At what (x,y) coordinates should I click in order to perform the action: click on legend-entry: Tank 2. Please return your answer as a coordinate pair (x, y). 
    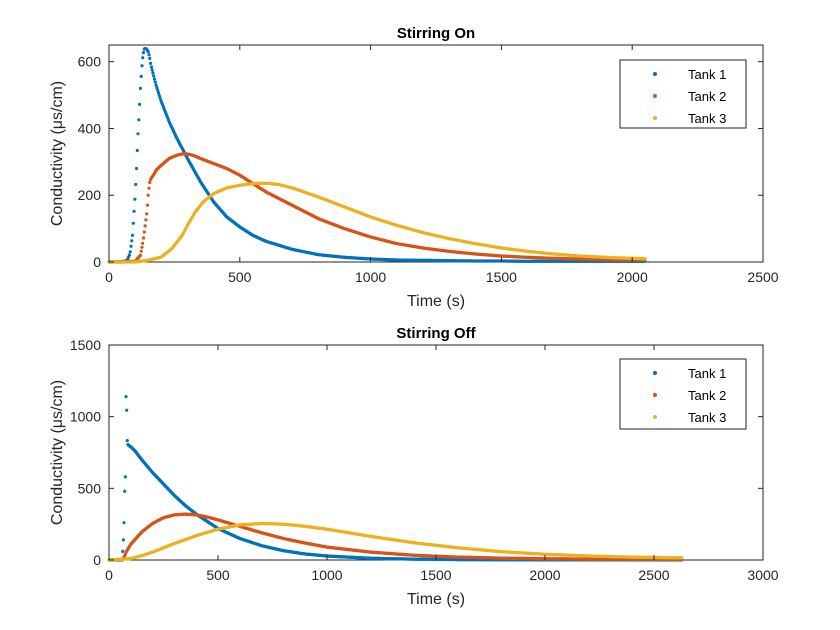
    Looking at the image, I should click on (707, 96).